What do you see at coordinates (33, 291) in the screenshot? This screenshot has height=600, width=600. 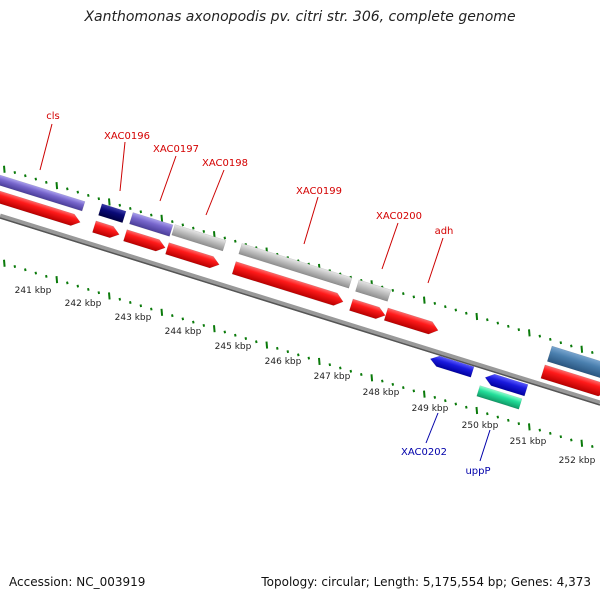 I see `scale-label-241: 241 kbp` at bounding box center [33, 291].